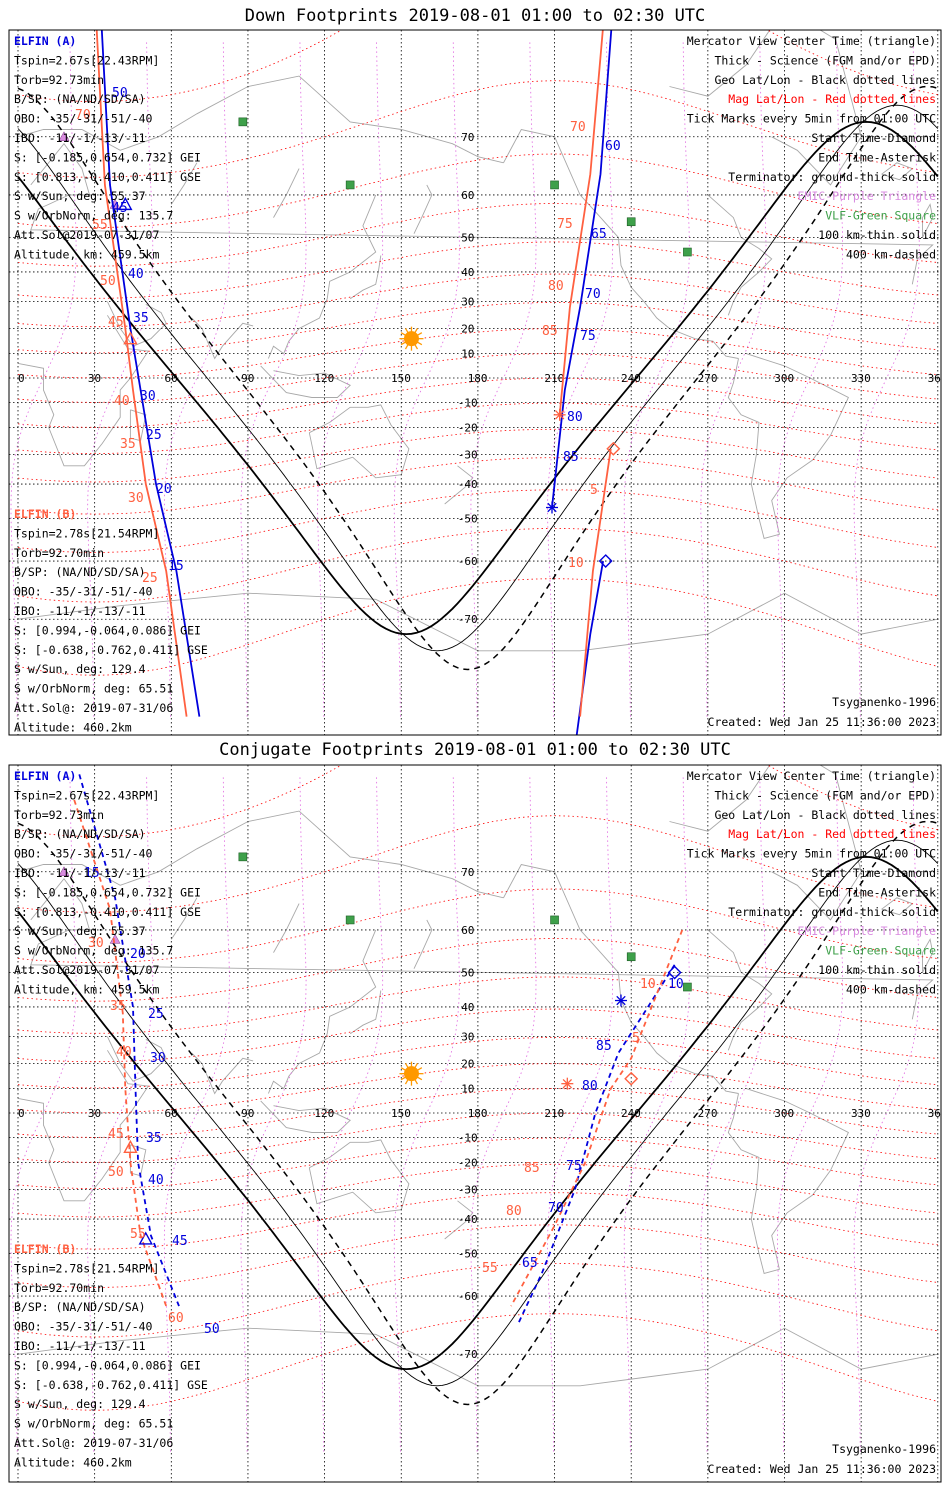 Image resolution: width=950 pixels, height=1500 pixels. I want to click on elfin-a-tick-label: 35, so click(141, 318).